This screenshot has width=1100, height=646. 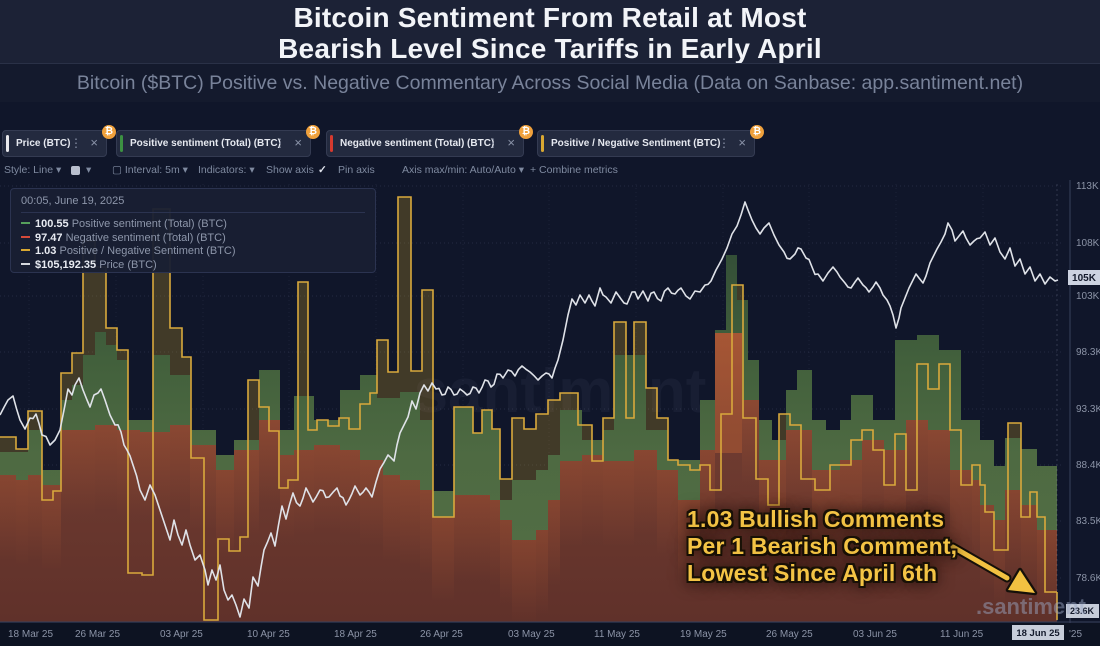 What do you see at coordinates (875, 634) in the screenshot?
I see `svg-text: 03 Jun 25` at bounding box center [875, 634].